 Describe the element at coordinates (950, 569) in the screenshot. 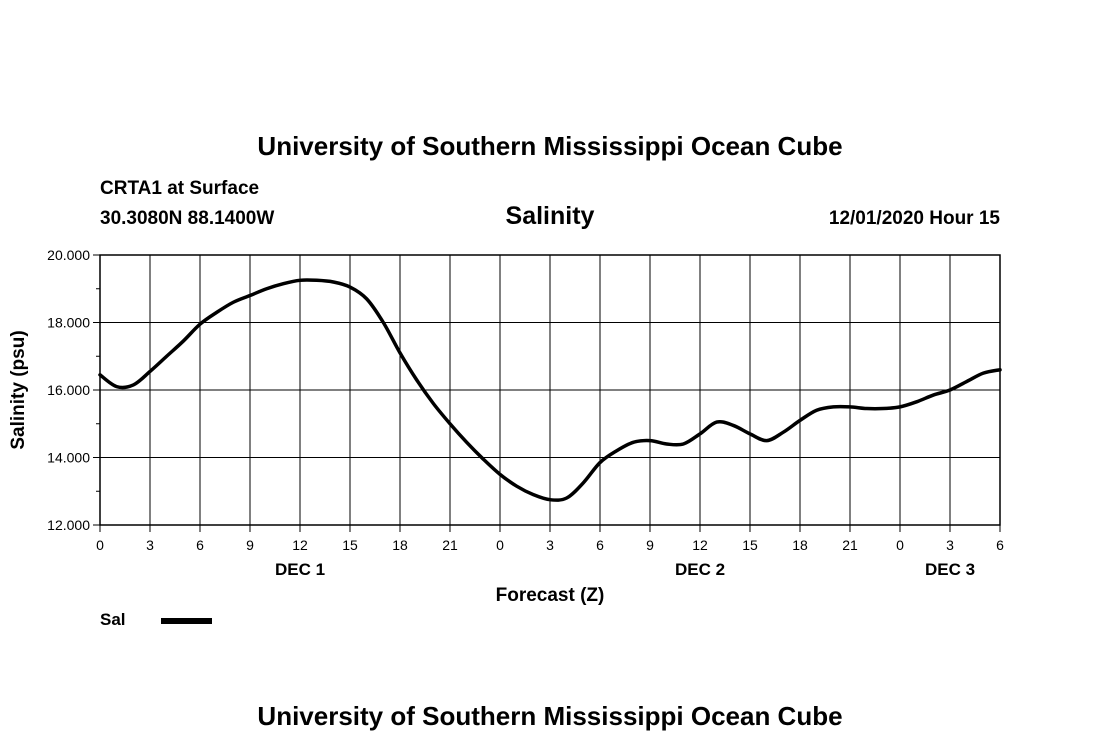

I see `date-label: DEC 3` at that location.